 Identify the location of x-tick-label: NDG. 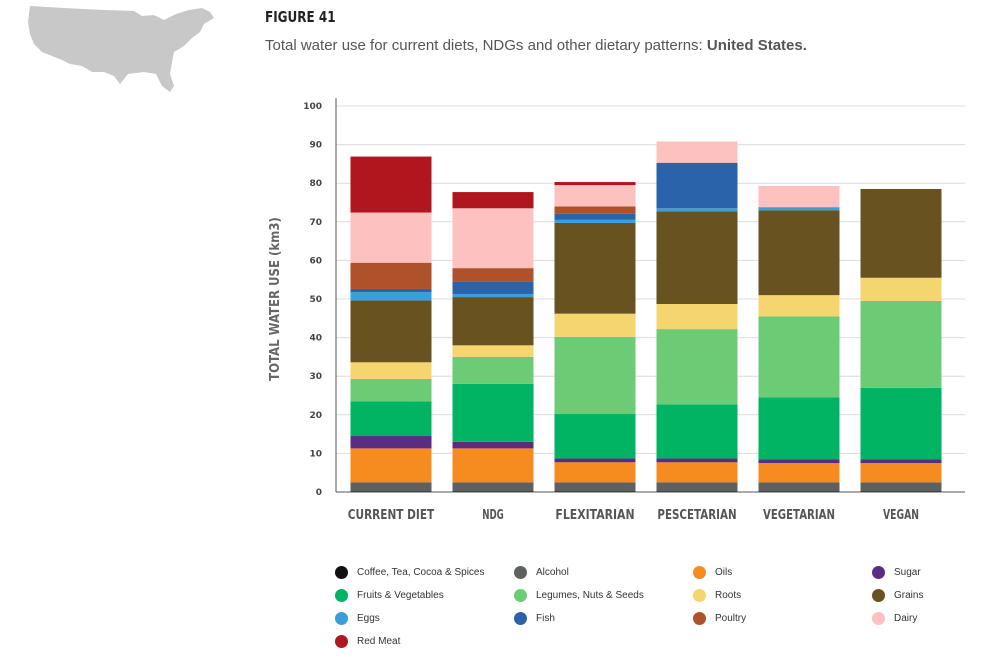
(493, 515).